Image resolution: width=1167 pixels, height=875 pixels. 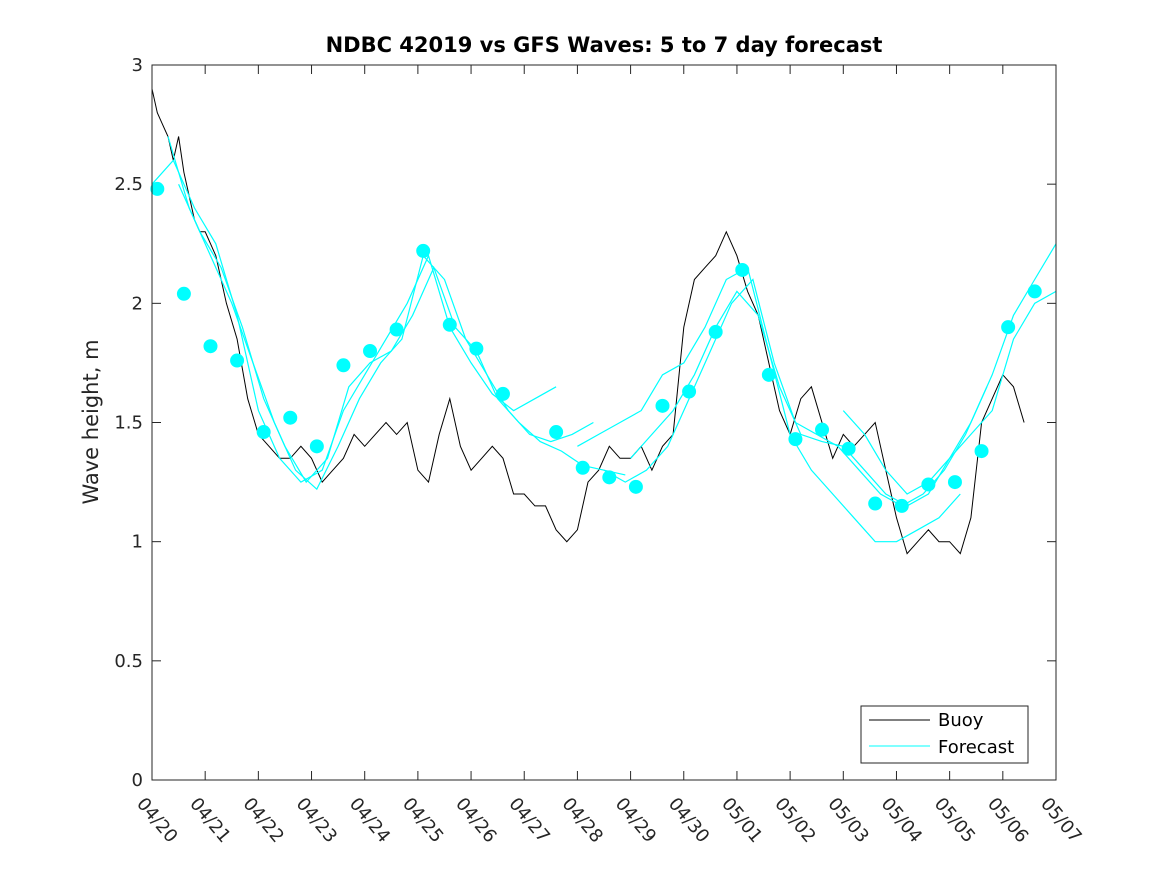 What do you see at coordinates (91, 421) in the screenshot?
I see `y-axis-label: Wave height, m` at bounding box center [91, 421].